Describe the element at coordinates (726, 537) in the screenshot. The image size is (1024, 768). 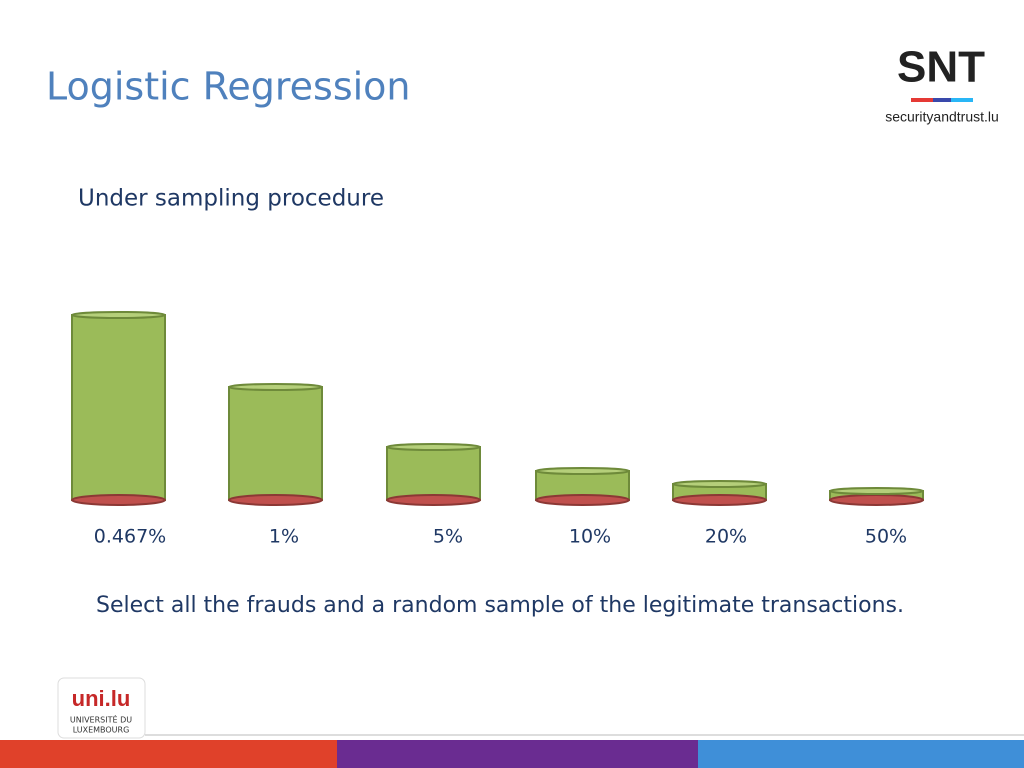
I see `rate-label: 20%` at that location.